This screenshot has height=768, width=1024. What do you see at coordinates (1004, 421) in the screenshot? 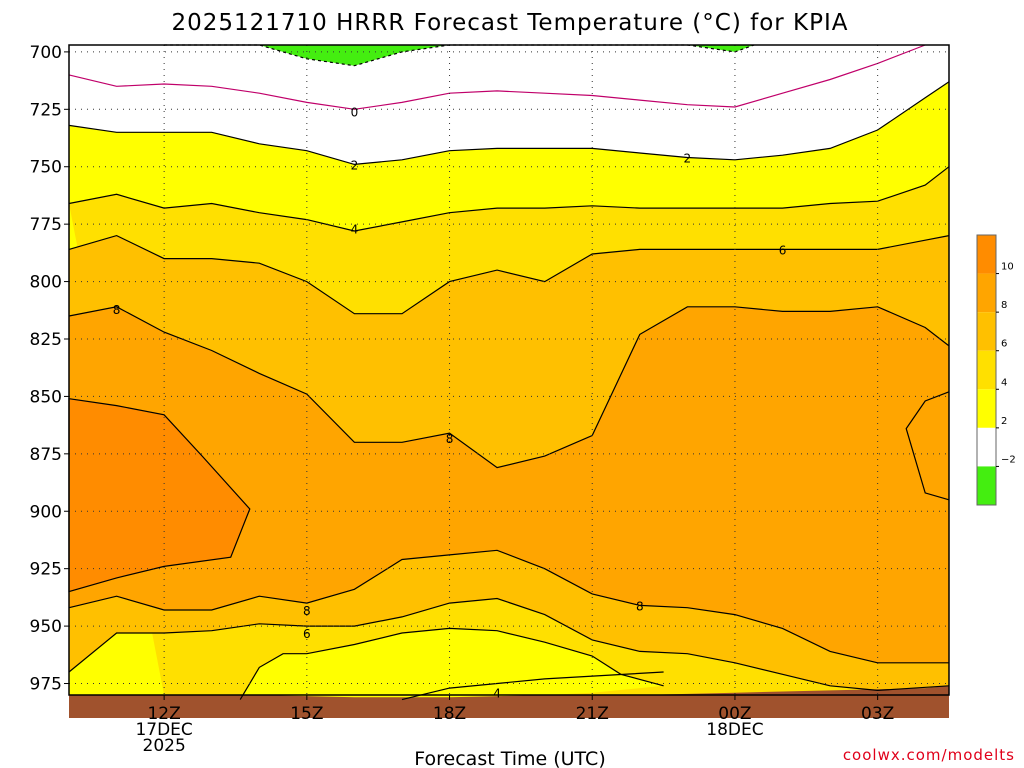
I see `colorbar-tick-label: 2` at bounding box center [1004, 421].